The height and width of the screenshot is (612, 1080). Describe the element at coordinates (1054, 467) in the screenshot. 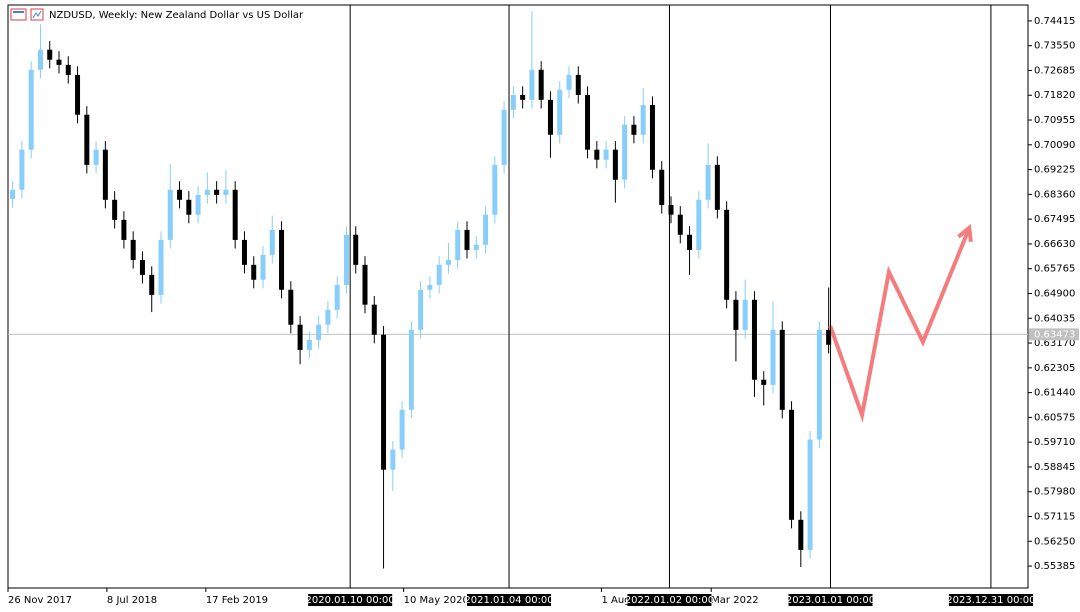

I see `y-tick-label: 0.58845` at that location.